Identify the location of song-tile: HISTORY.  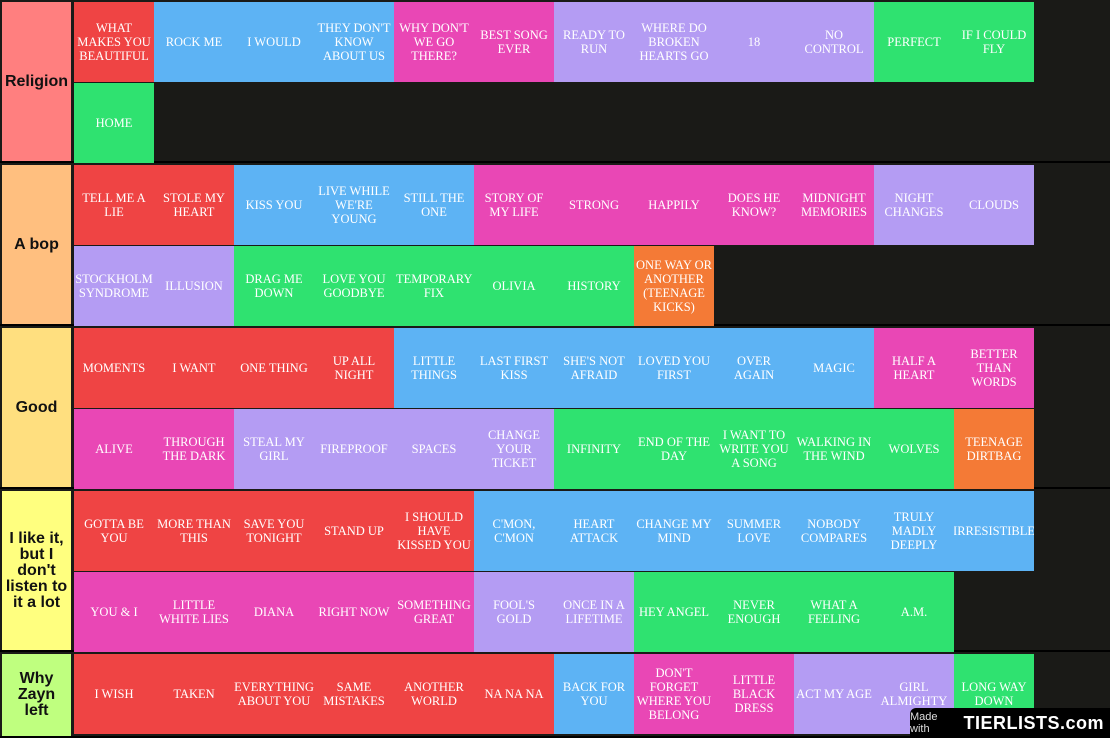
(594, 286).